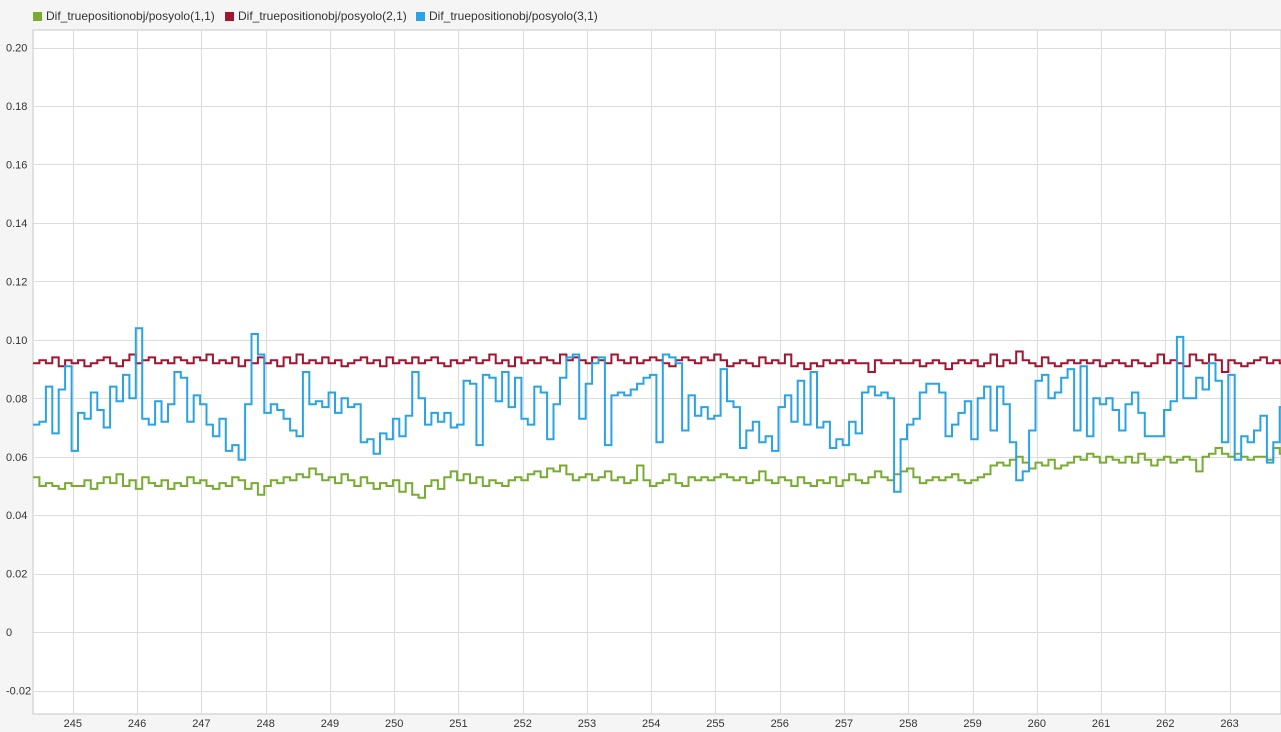 The height and width of the screenshot is (732, 1281). What do you see at coordinates (330, 724) in the screenshot?
I see `x-tick-label: 249` at bounding box center [330, 724].